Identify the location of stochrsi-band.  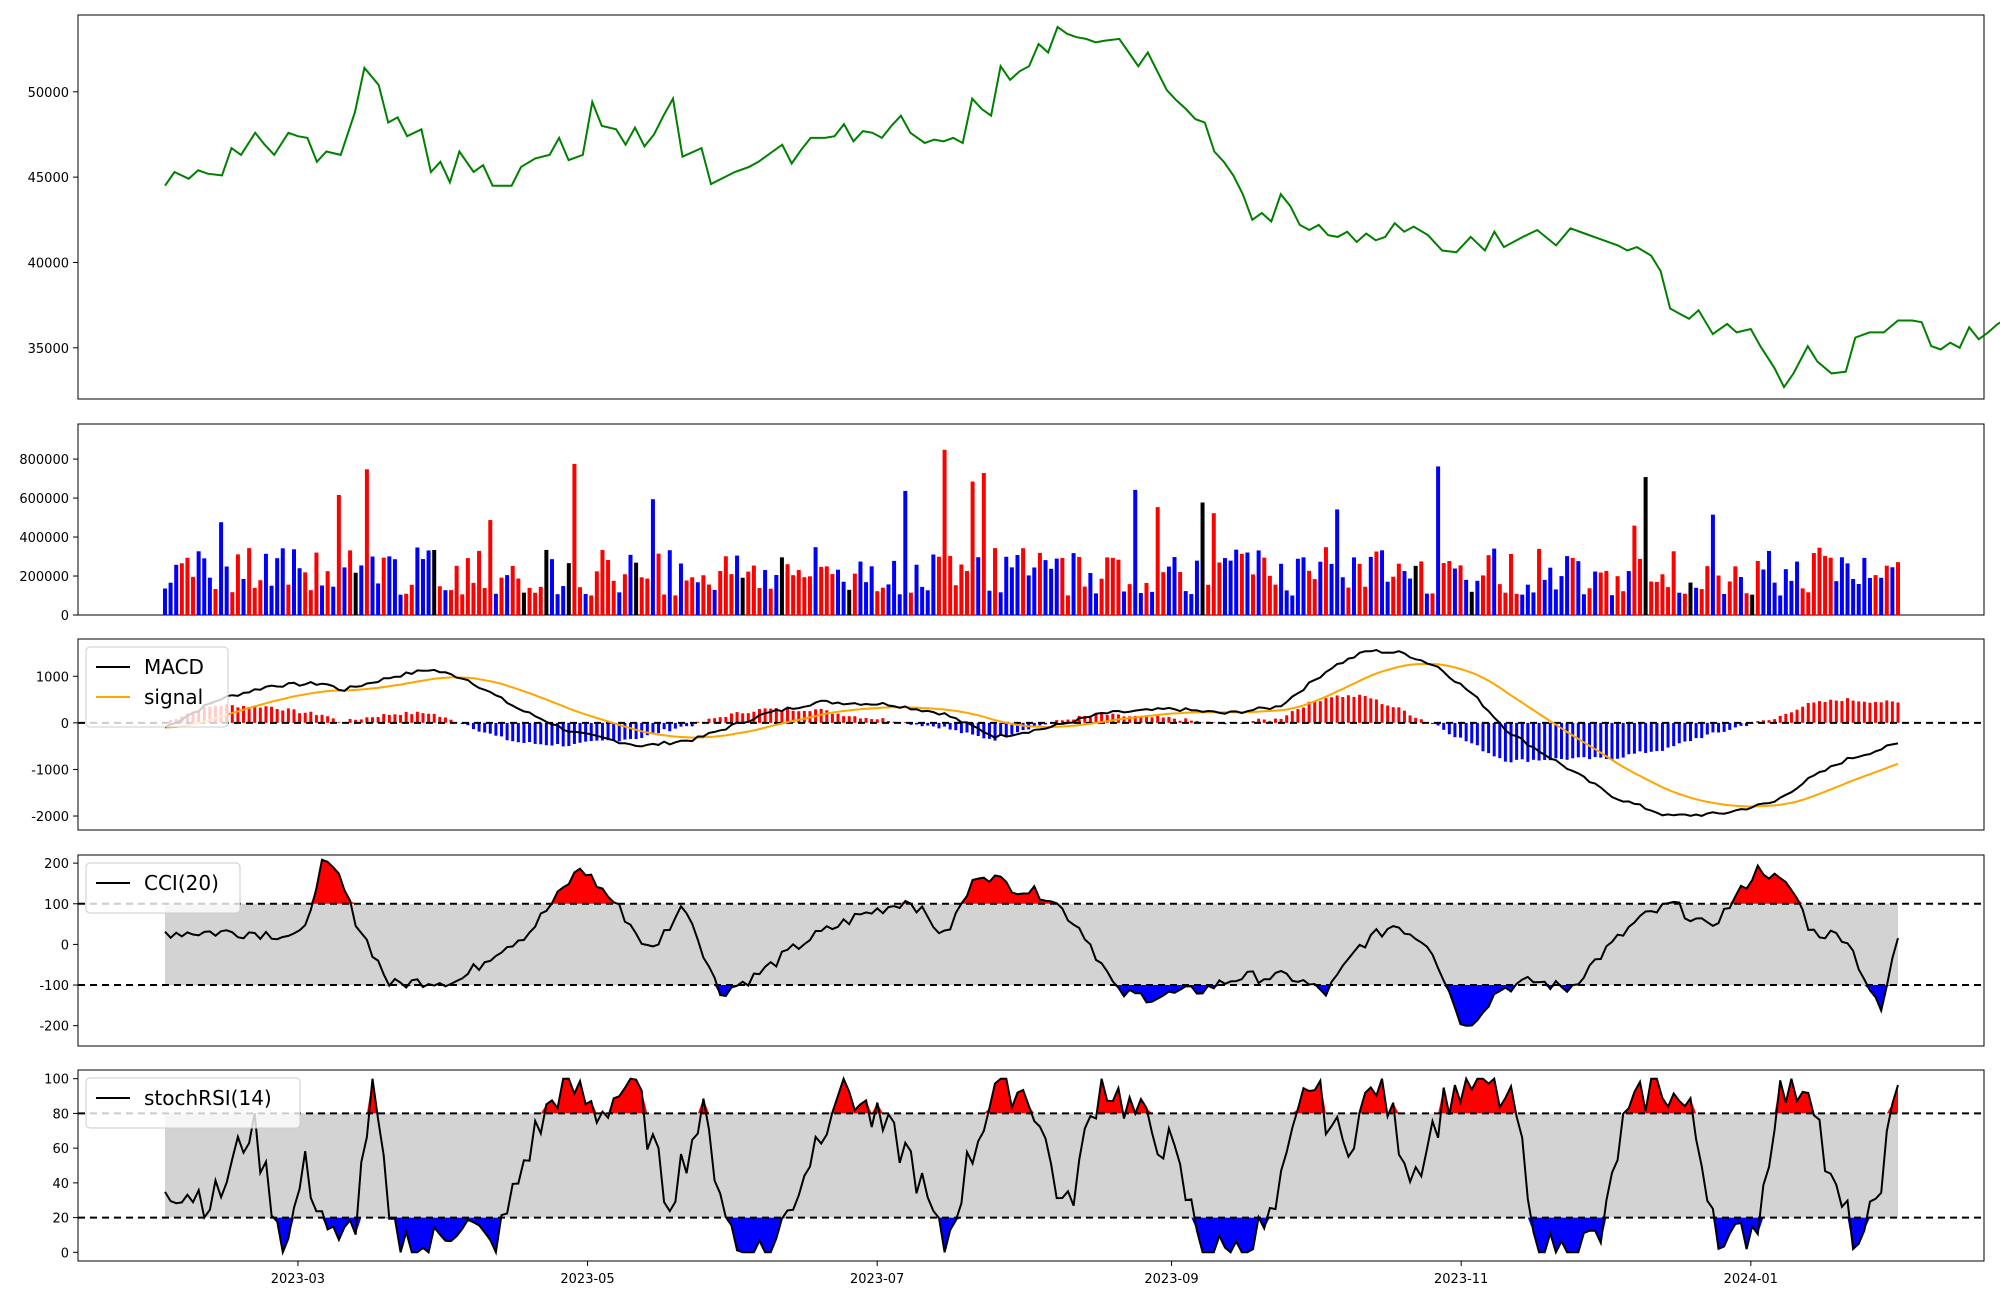
(1031, 1165).